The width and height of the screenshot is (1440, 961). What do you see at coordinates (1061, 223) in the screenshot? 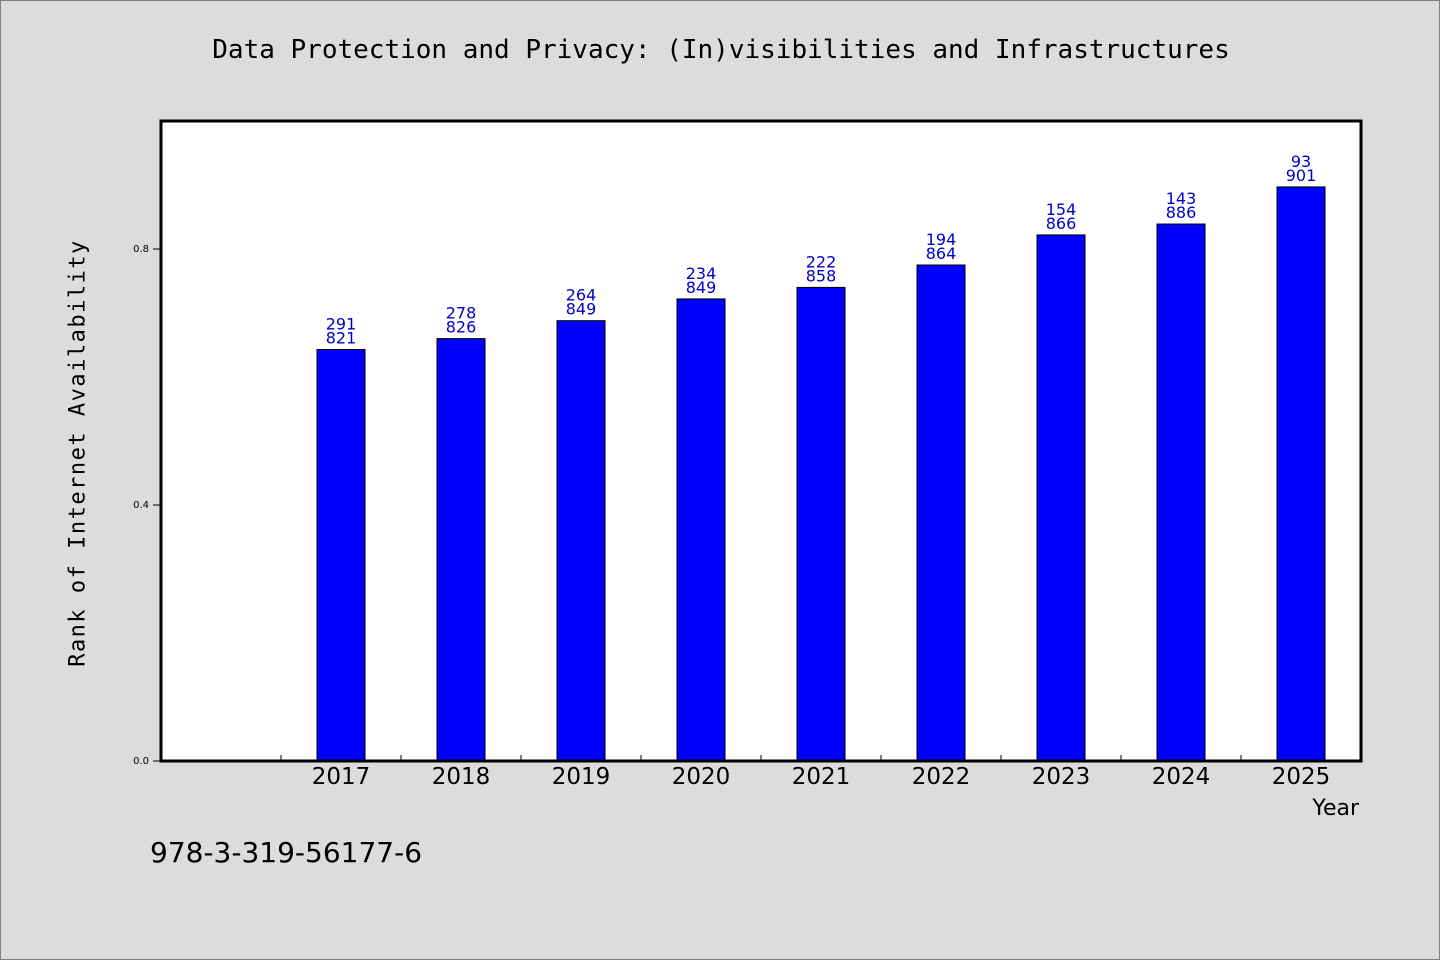
I see `bar-label-bottom-2023: 866` at bounding box center [1061, 223].